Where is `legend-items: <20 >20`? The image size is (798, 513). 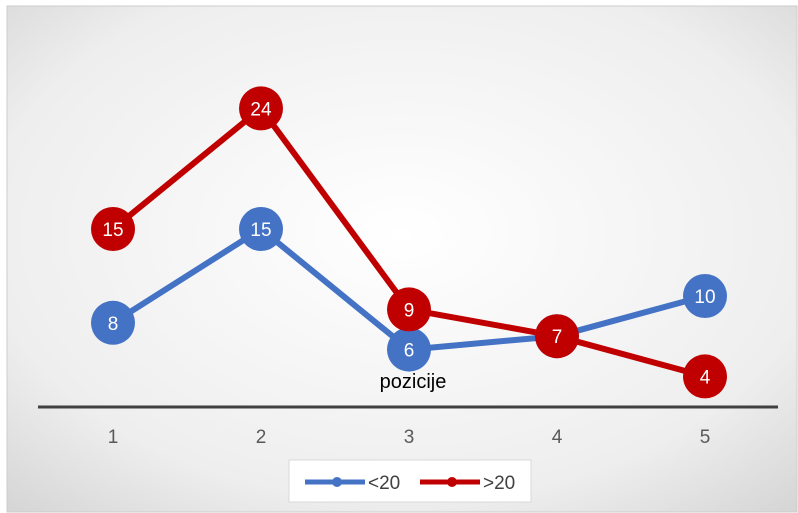
legend-items: <20 >20 is located at coordinates (410, 483).